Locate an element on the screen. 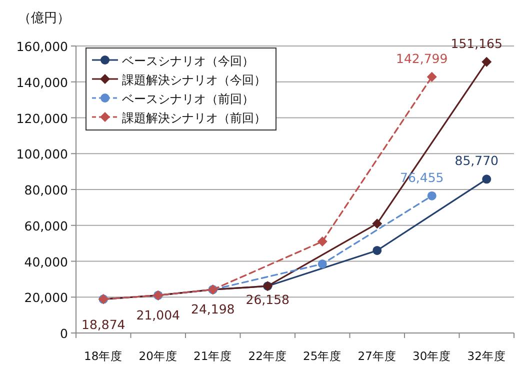  y-tick-label: 60,000 is located at coordinates (46, 226).